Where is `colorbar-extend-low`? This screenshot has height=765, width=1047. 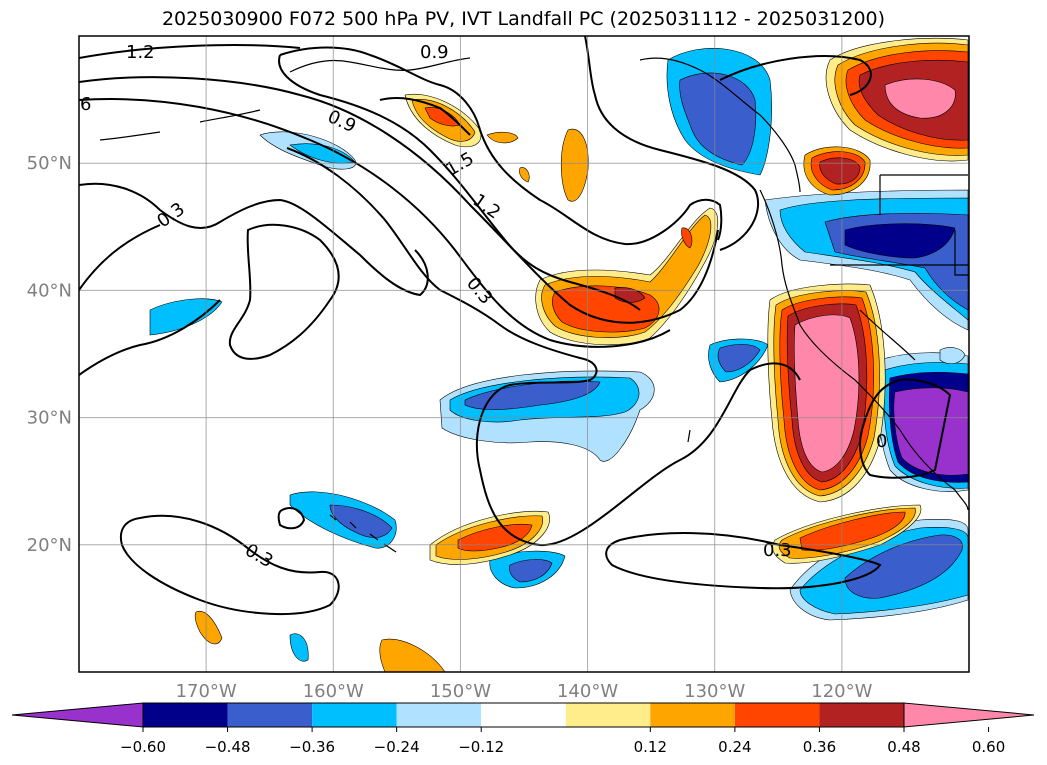
colorbar-extend-low is located at coordinates (77, 715).